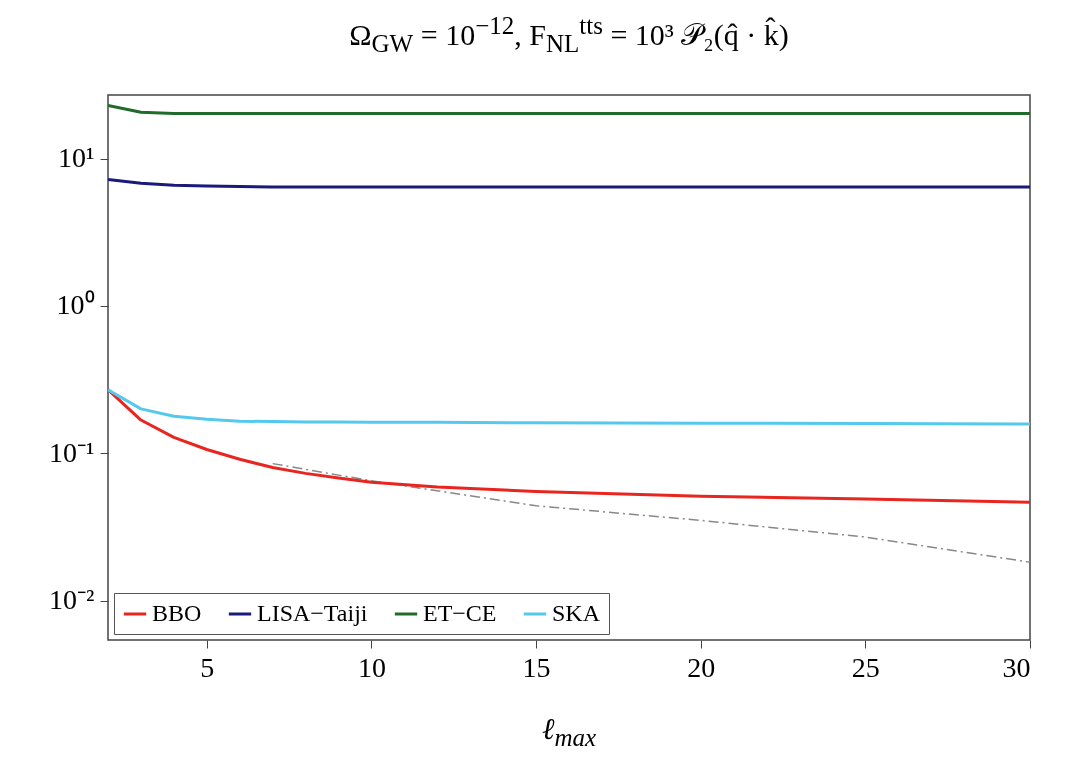 This screenshot has height=778, width=1067. What do you see at coordinates (177, 613) in the screenshot?
I see `legend-label: BBO` at bounding box center [177, 613].